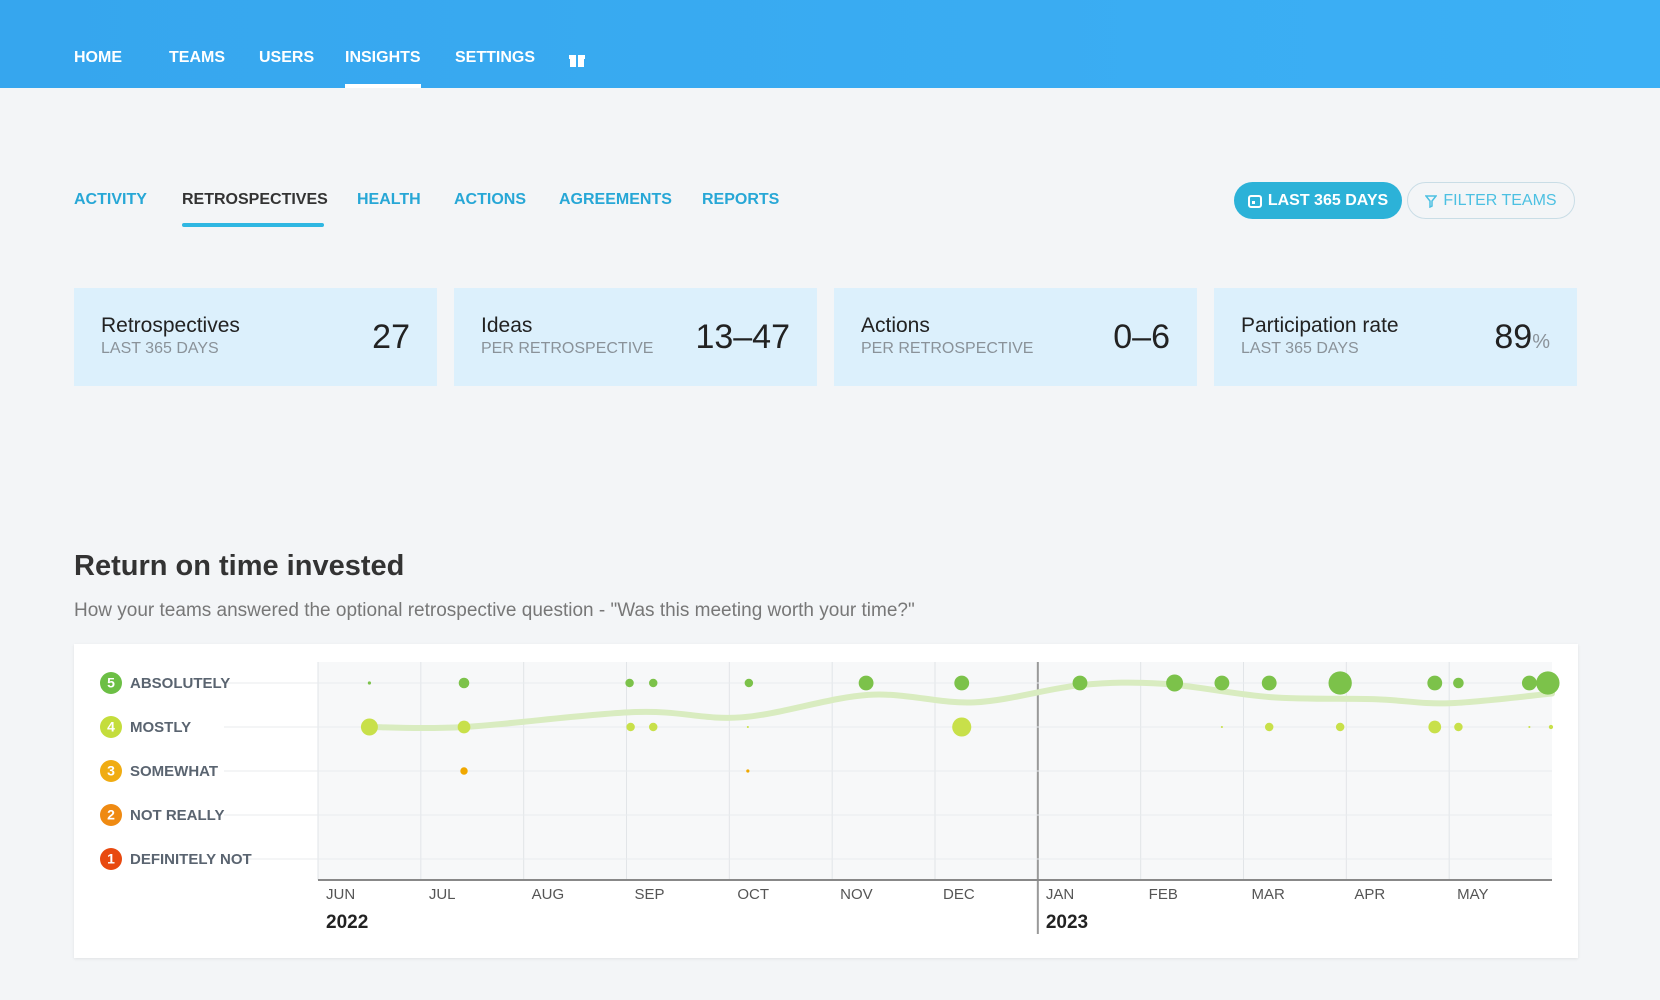 The image size is (1660, 1000). What do you see at coordinates (1500, 200) in the screenshot?
I see `filter-label: FILTER TEAMS` at bounding box center [1500, 200].